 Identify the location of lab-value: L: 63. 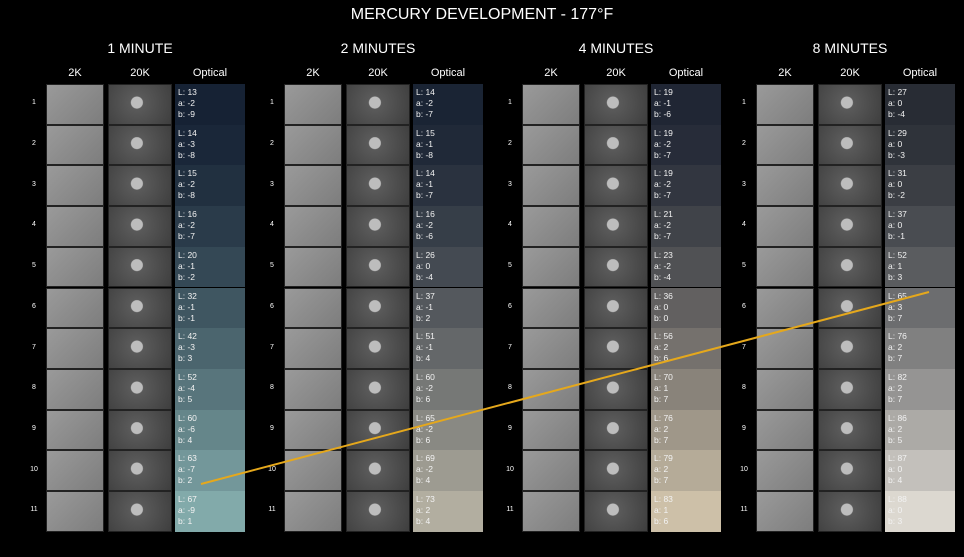
(187, 458).